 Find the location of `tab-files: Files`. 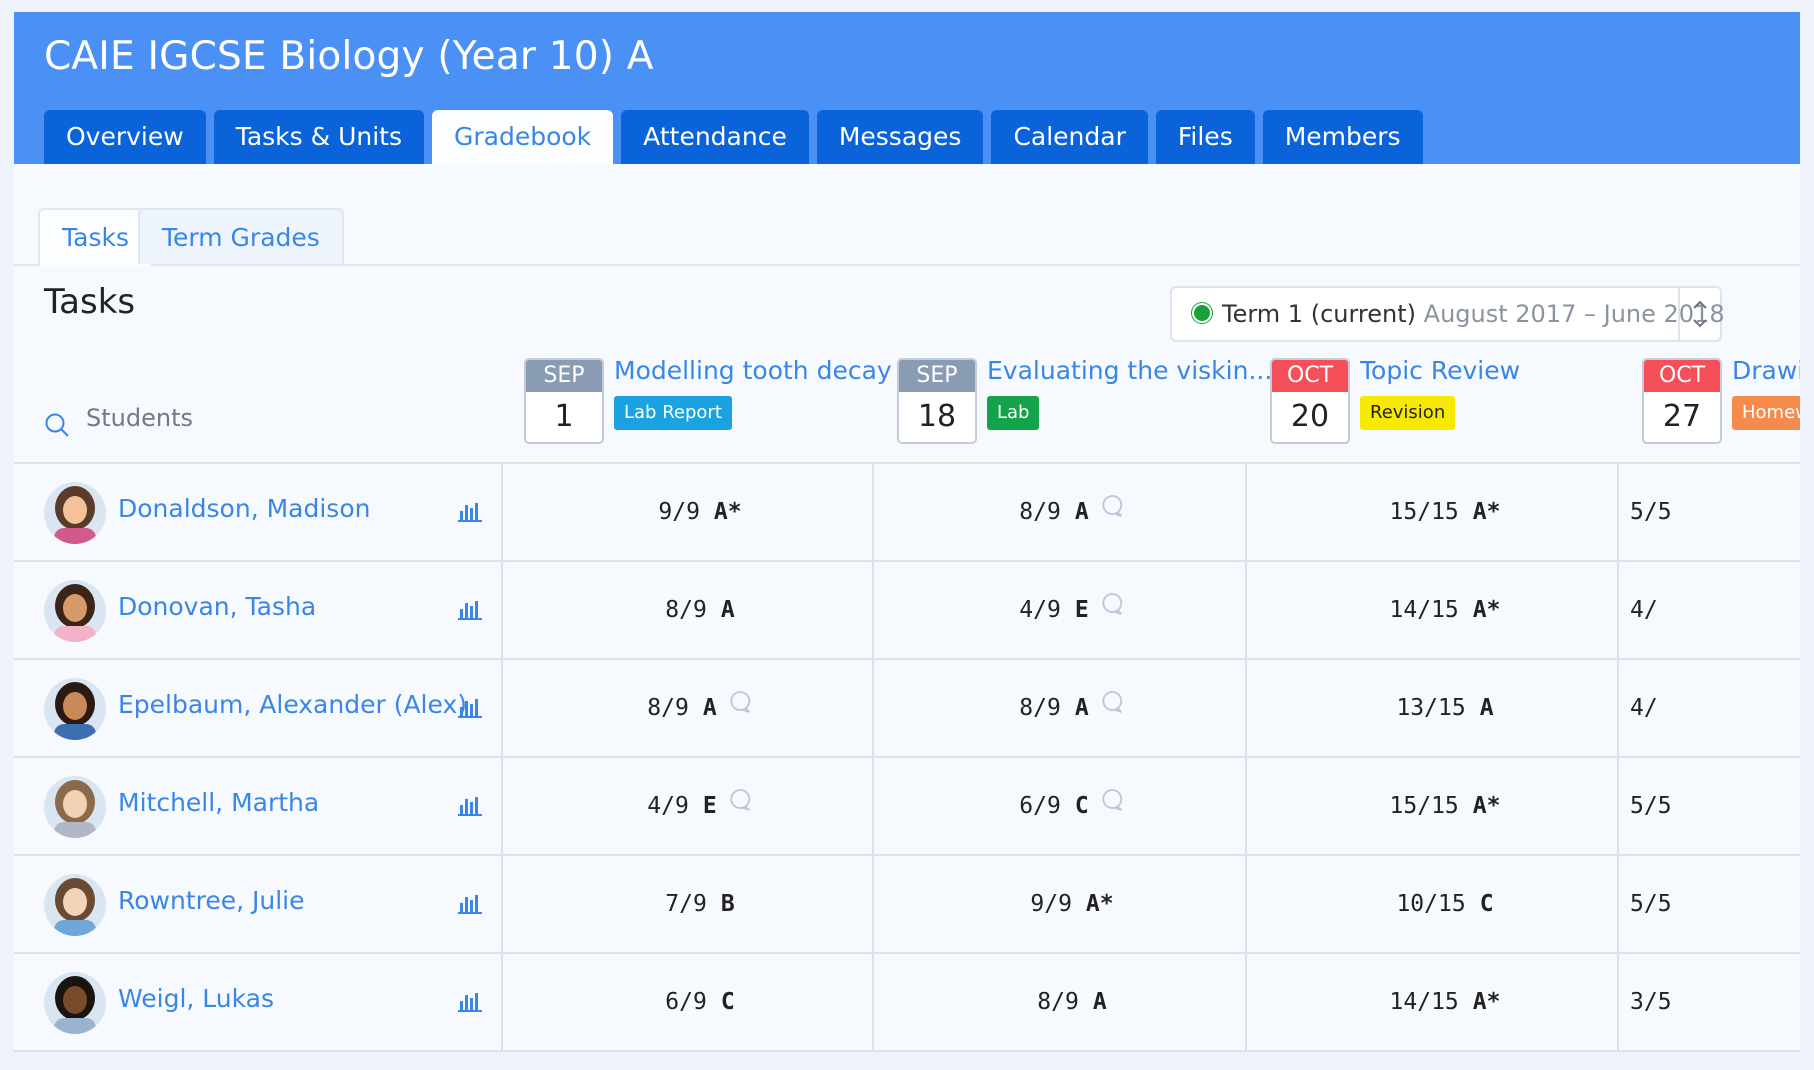

tab-files: Files is located at coordinates (1205, 137).